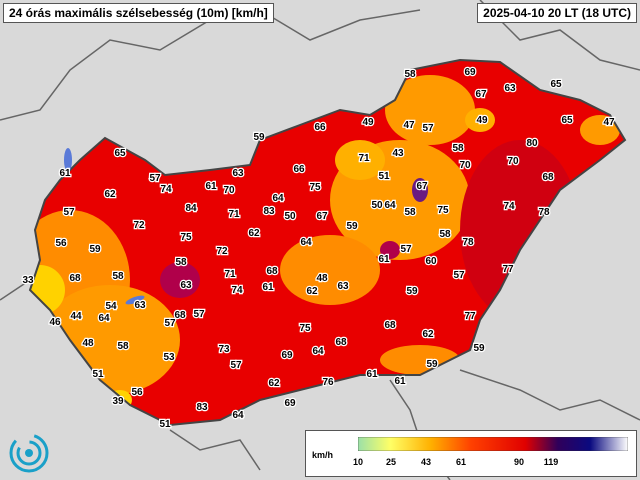  What do you see at coordinates (328, 382) in the screenshot?
I see `station-wind-value: 76` at bounding box center [328, 382].